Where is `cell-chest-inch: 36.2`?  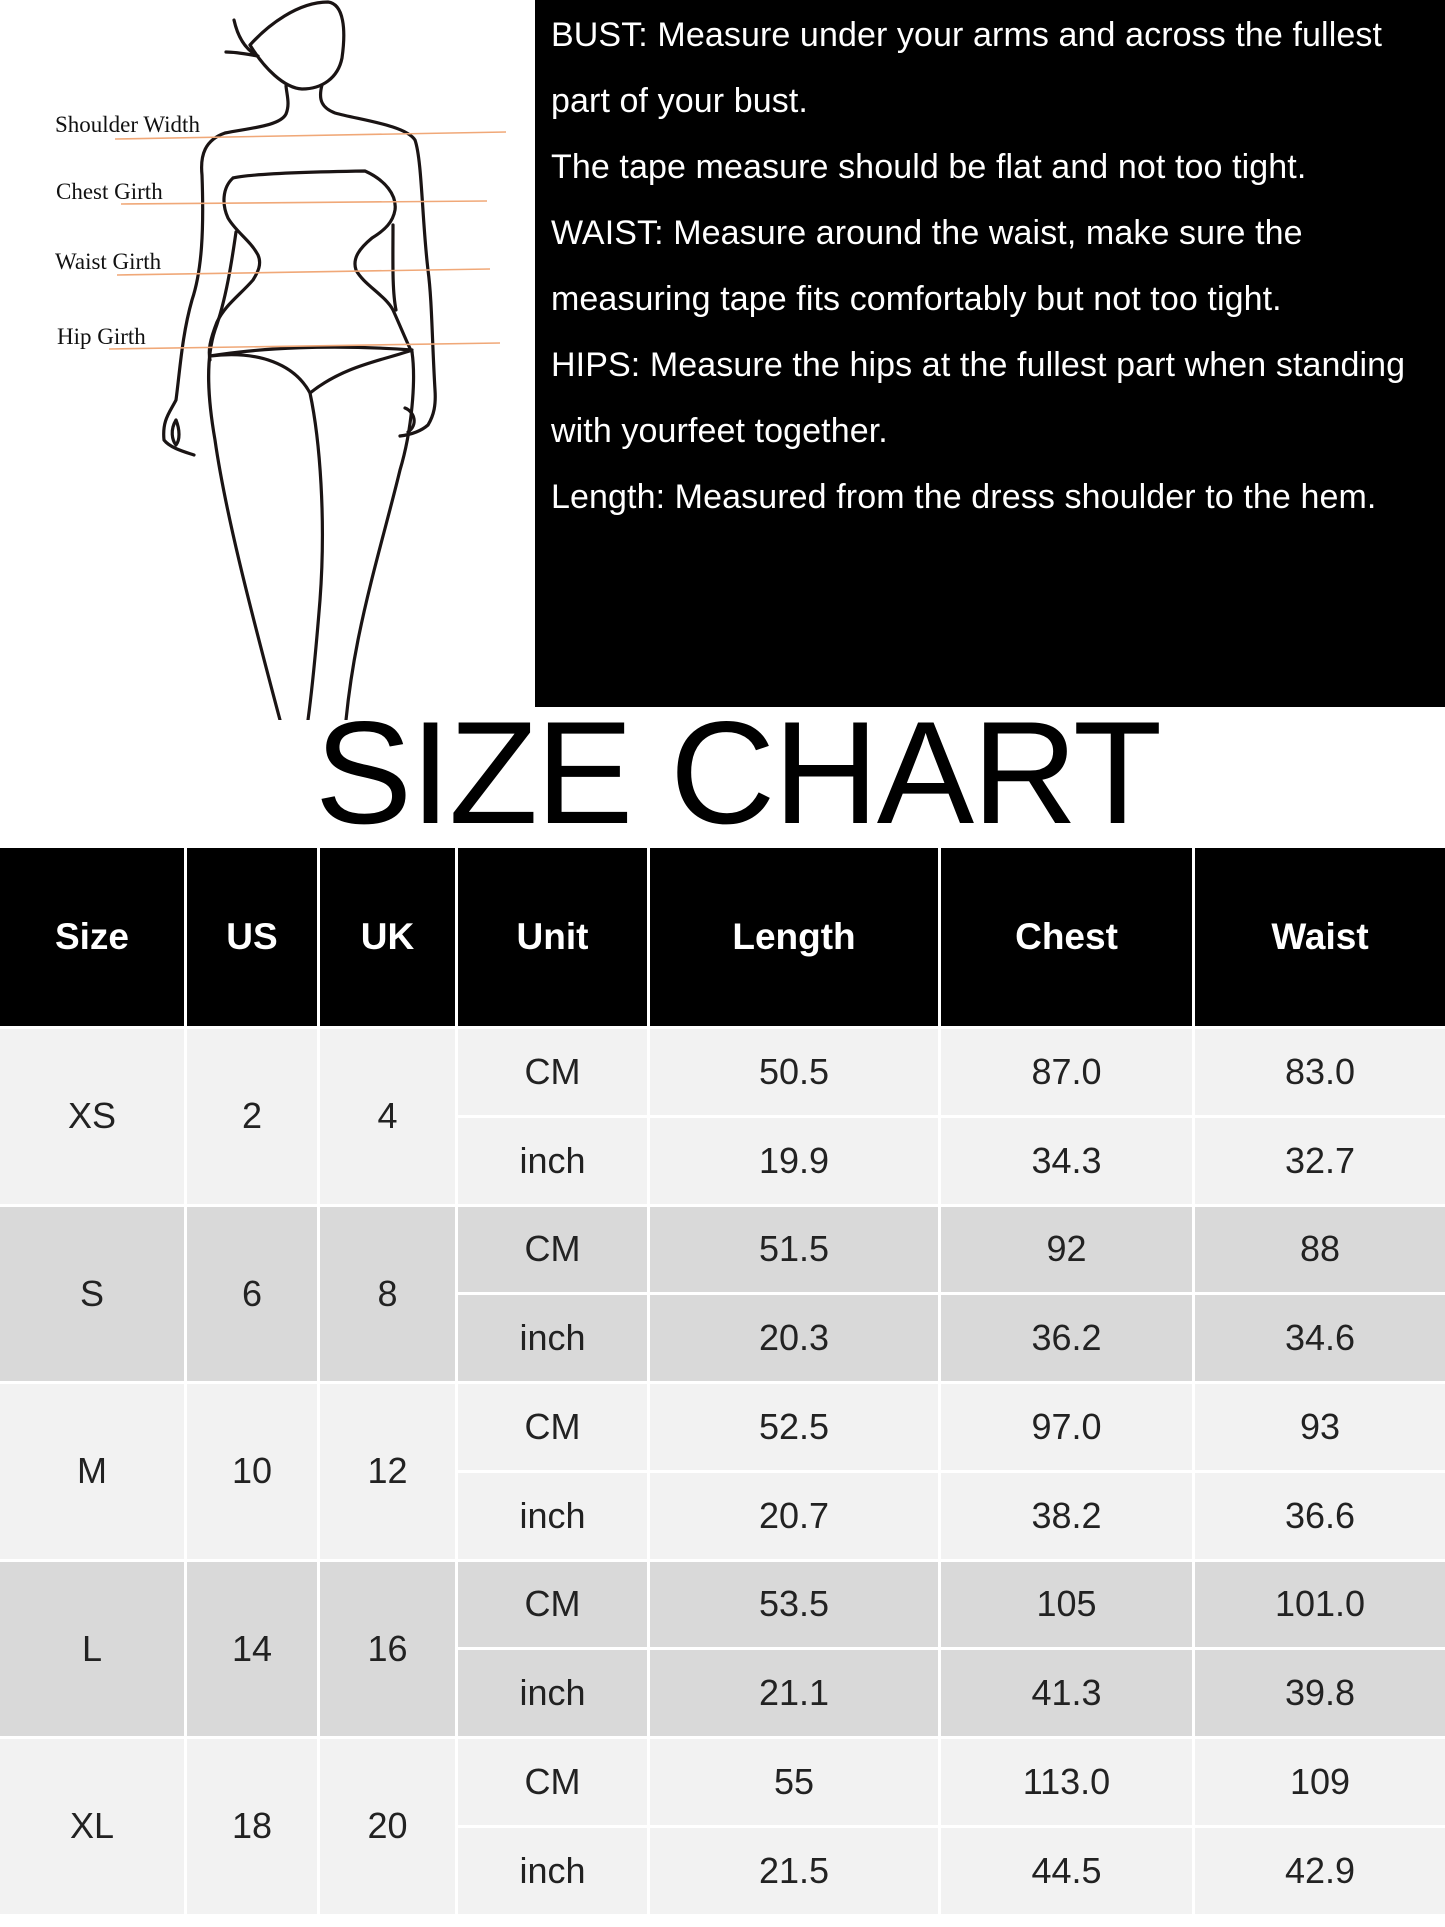 cell-chest-inch: 36.2 is located at coordinates (1066, 1338).